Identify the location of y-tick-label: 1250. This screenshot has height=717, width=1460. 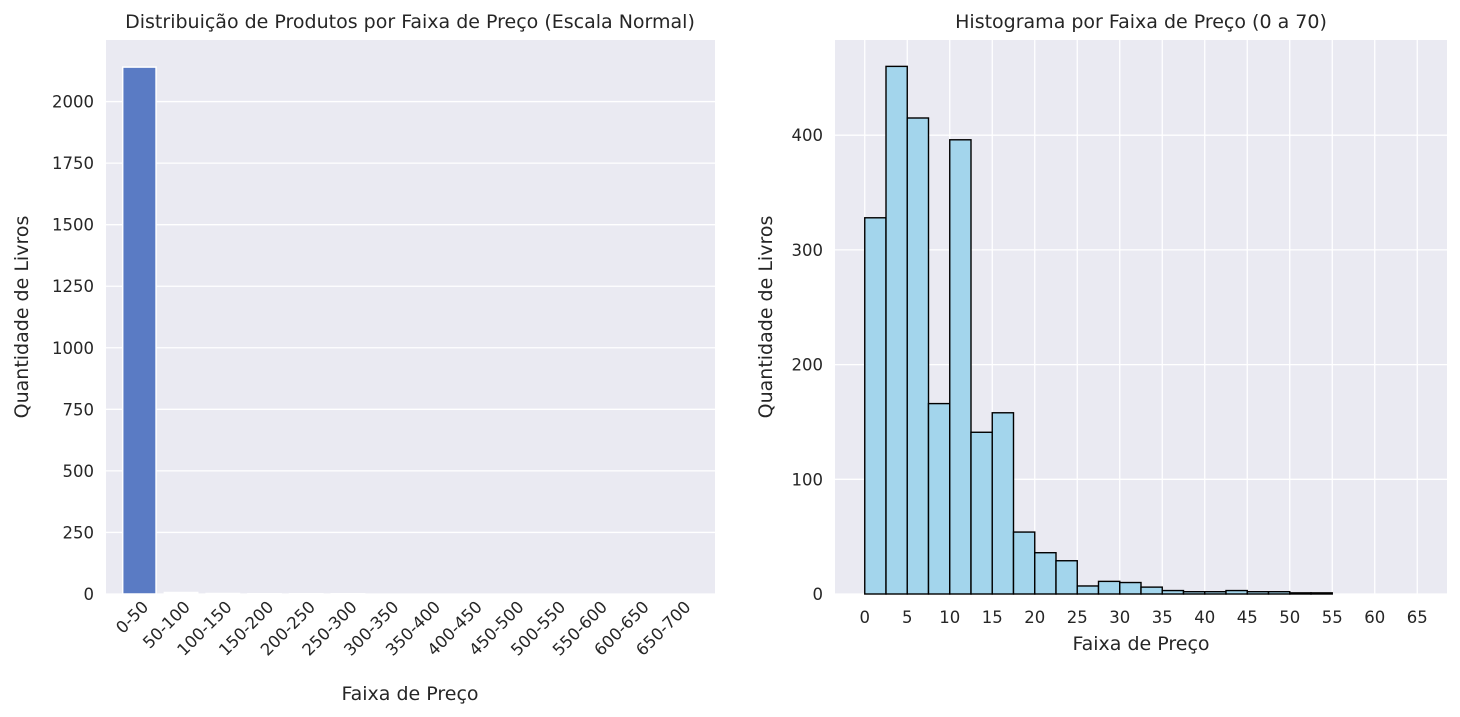
(73, 286).